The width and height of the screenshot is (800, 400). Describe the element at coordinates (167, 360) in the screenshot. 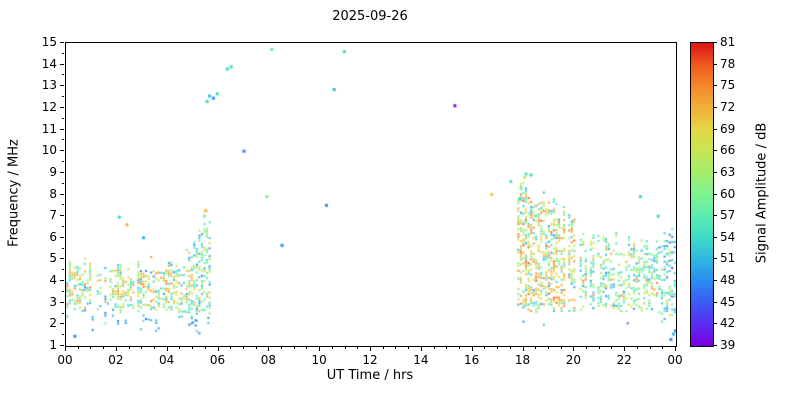

I see `x-tick-label: 04` at that location.